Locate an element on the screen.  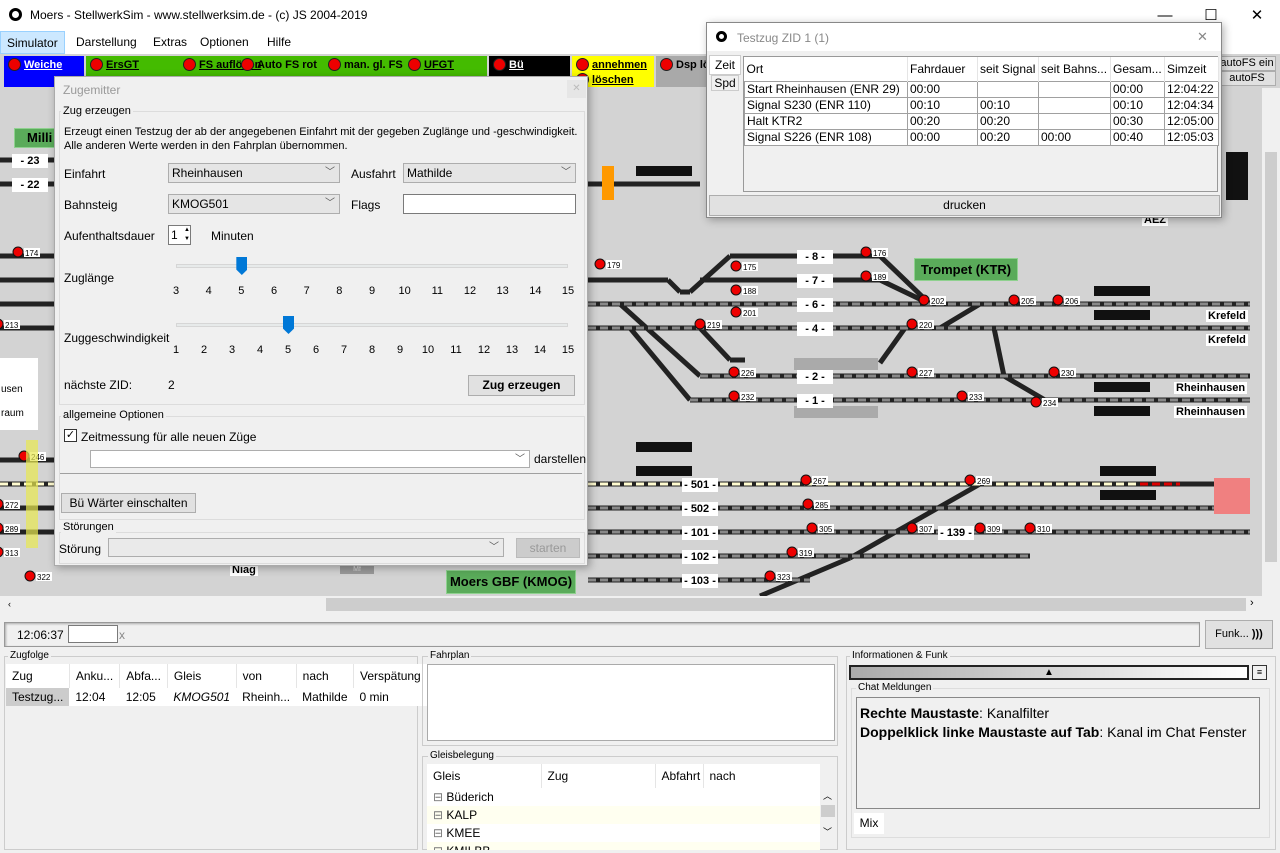
drucken-button: drucken is located at coordinates (964, 205).